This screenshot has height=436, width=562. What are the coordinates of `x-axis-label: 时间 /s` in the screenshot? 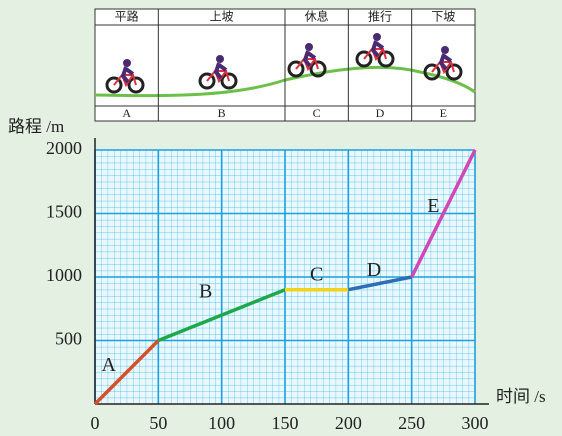 It's located at (521, 396).